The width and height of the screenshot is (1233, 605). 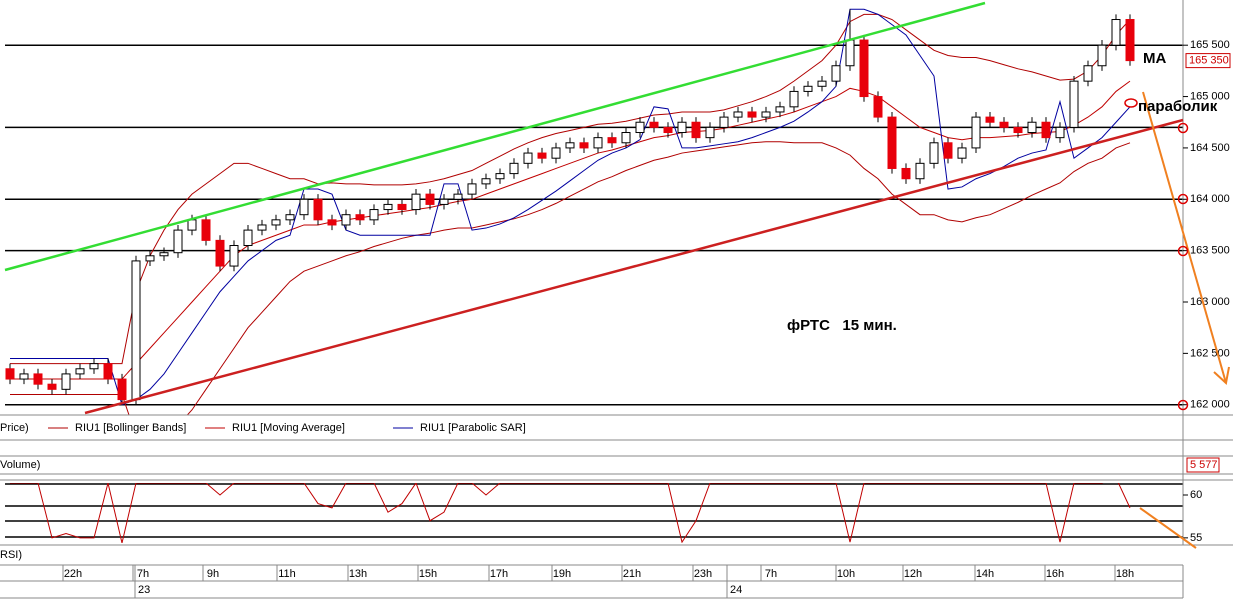 What do you see at coordinates (1210, 251) in the screenshot?
I see `y-tick-label: 163 500` at bounding box center [1210, 251].